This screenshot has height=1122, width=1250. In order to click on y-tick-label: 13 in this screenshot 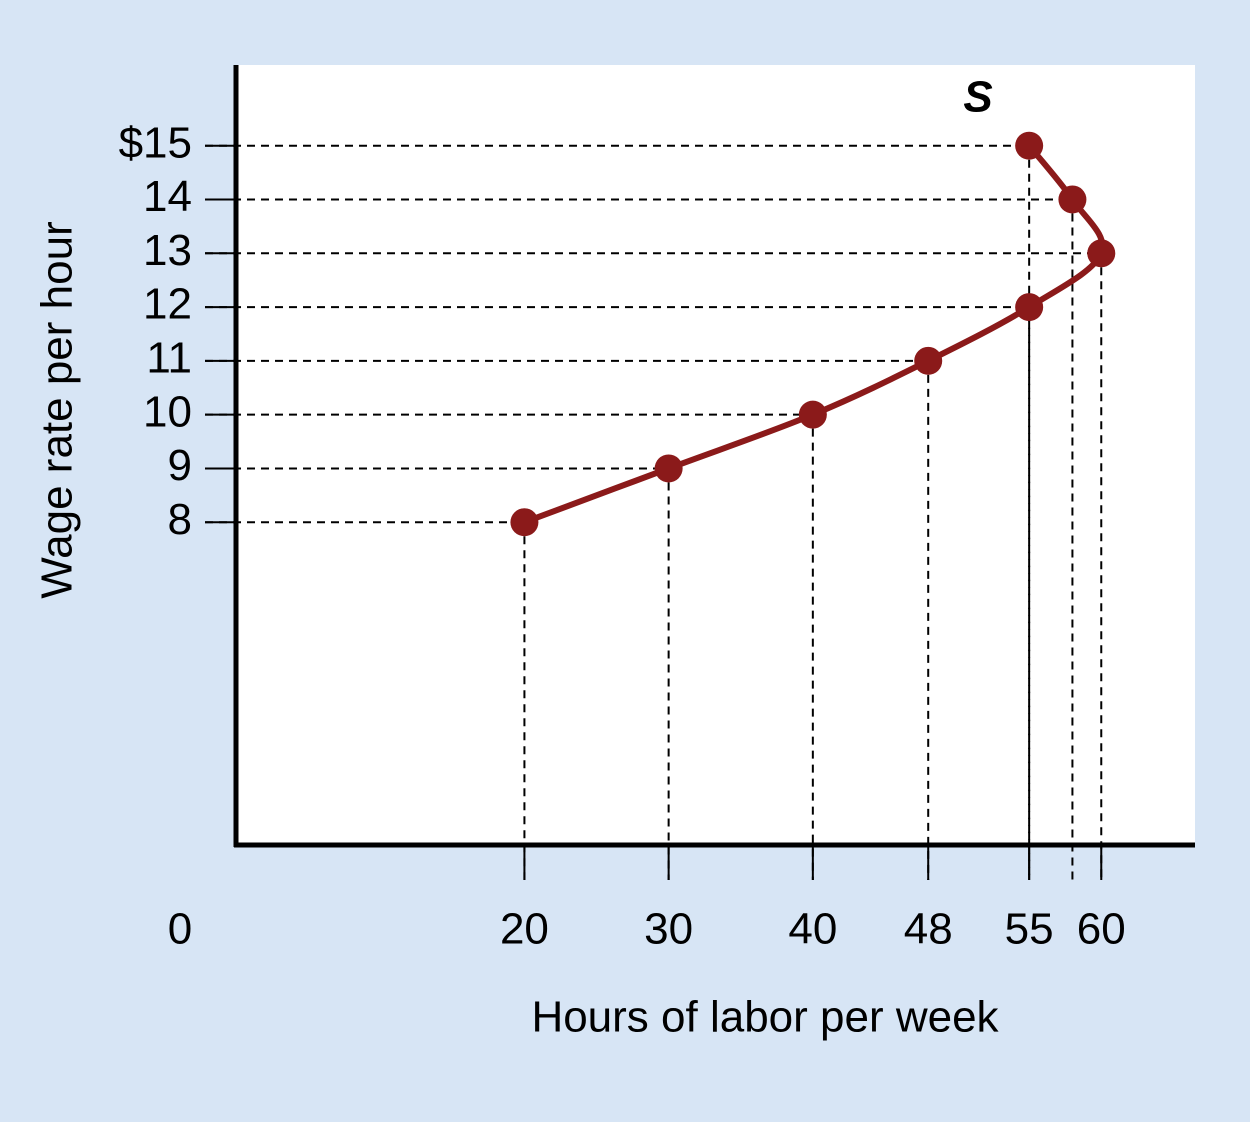, I will do `click(167, 250)`.